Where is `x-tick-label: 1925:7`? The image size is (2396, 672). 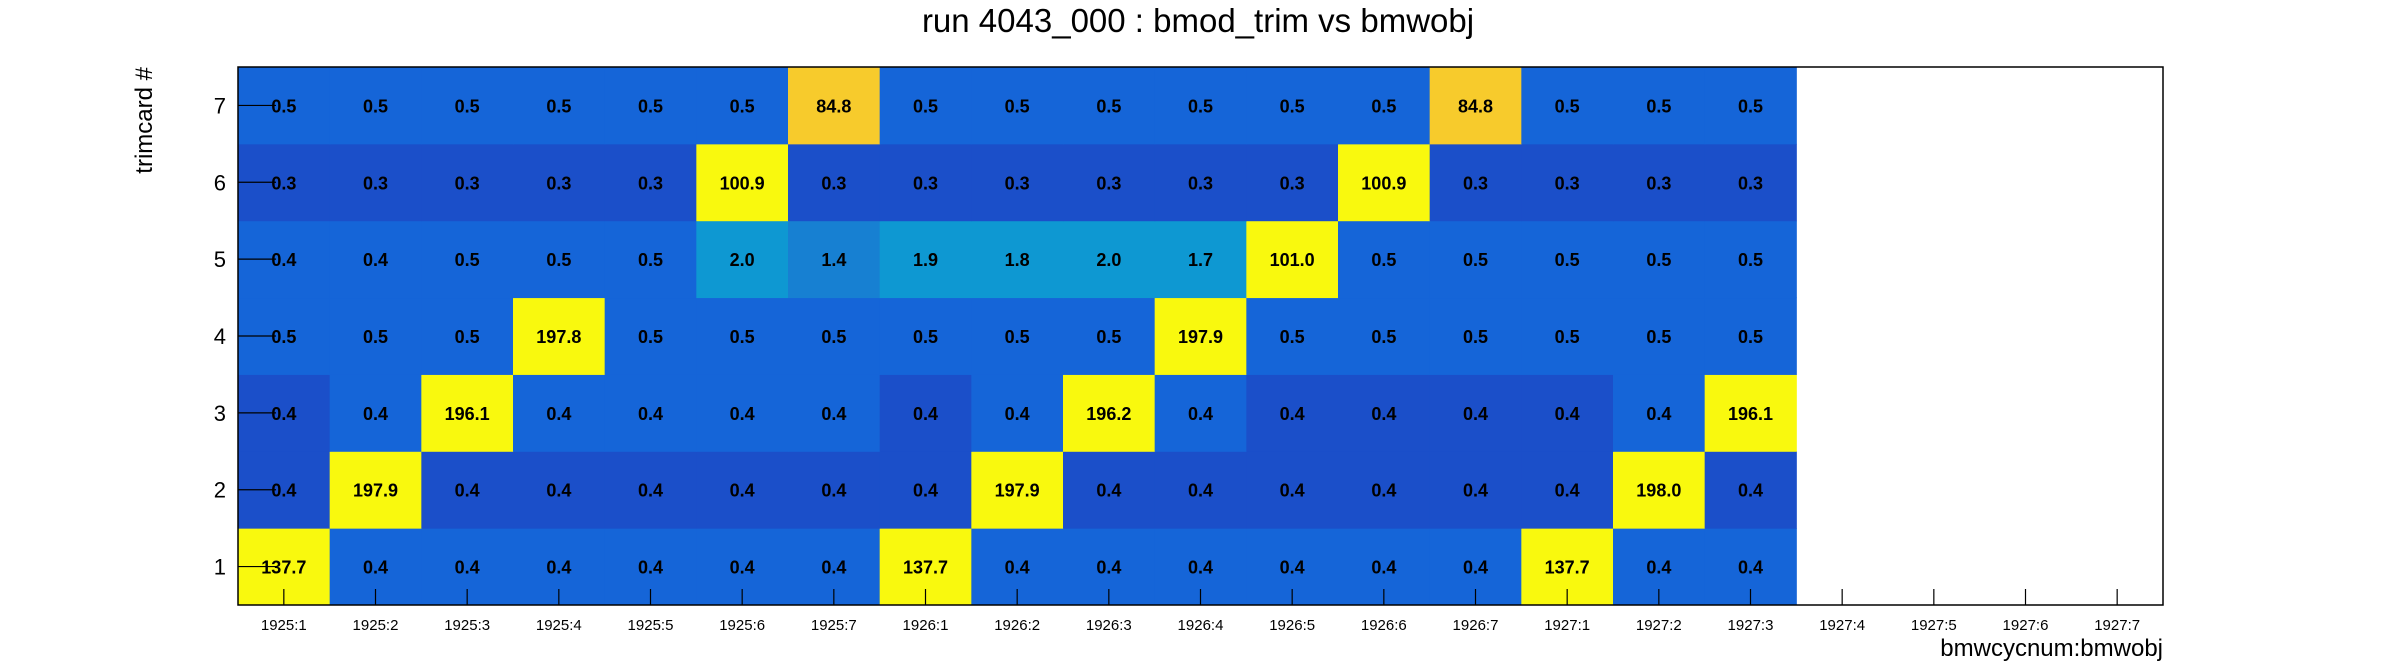 x-tick-label: 1925:7 is located at coordinates (834, 625).